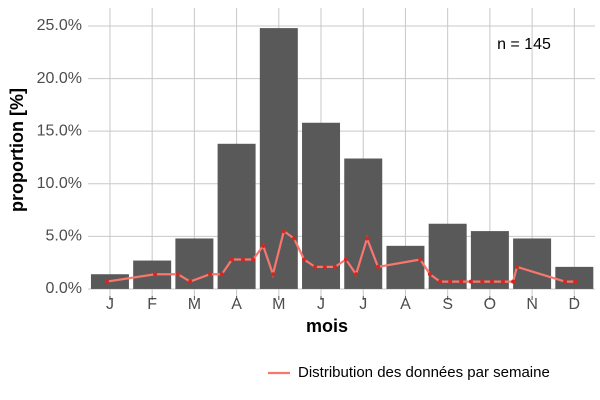 The height and width of the screenshot is (400, 600). Describe the element at coordinates (59, 130) in the screenshot. I see `y-tick-label: 15.0%` at that location.